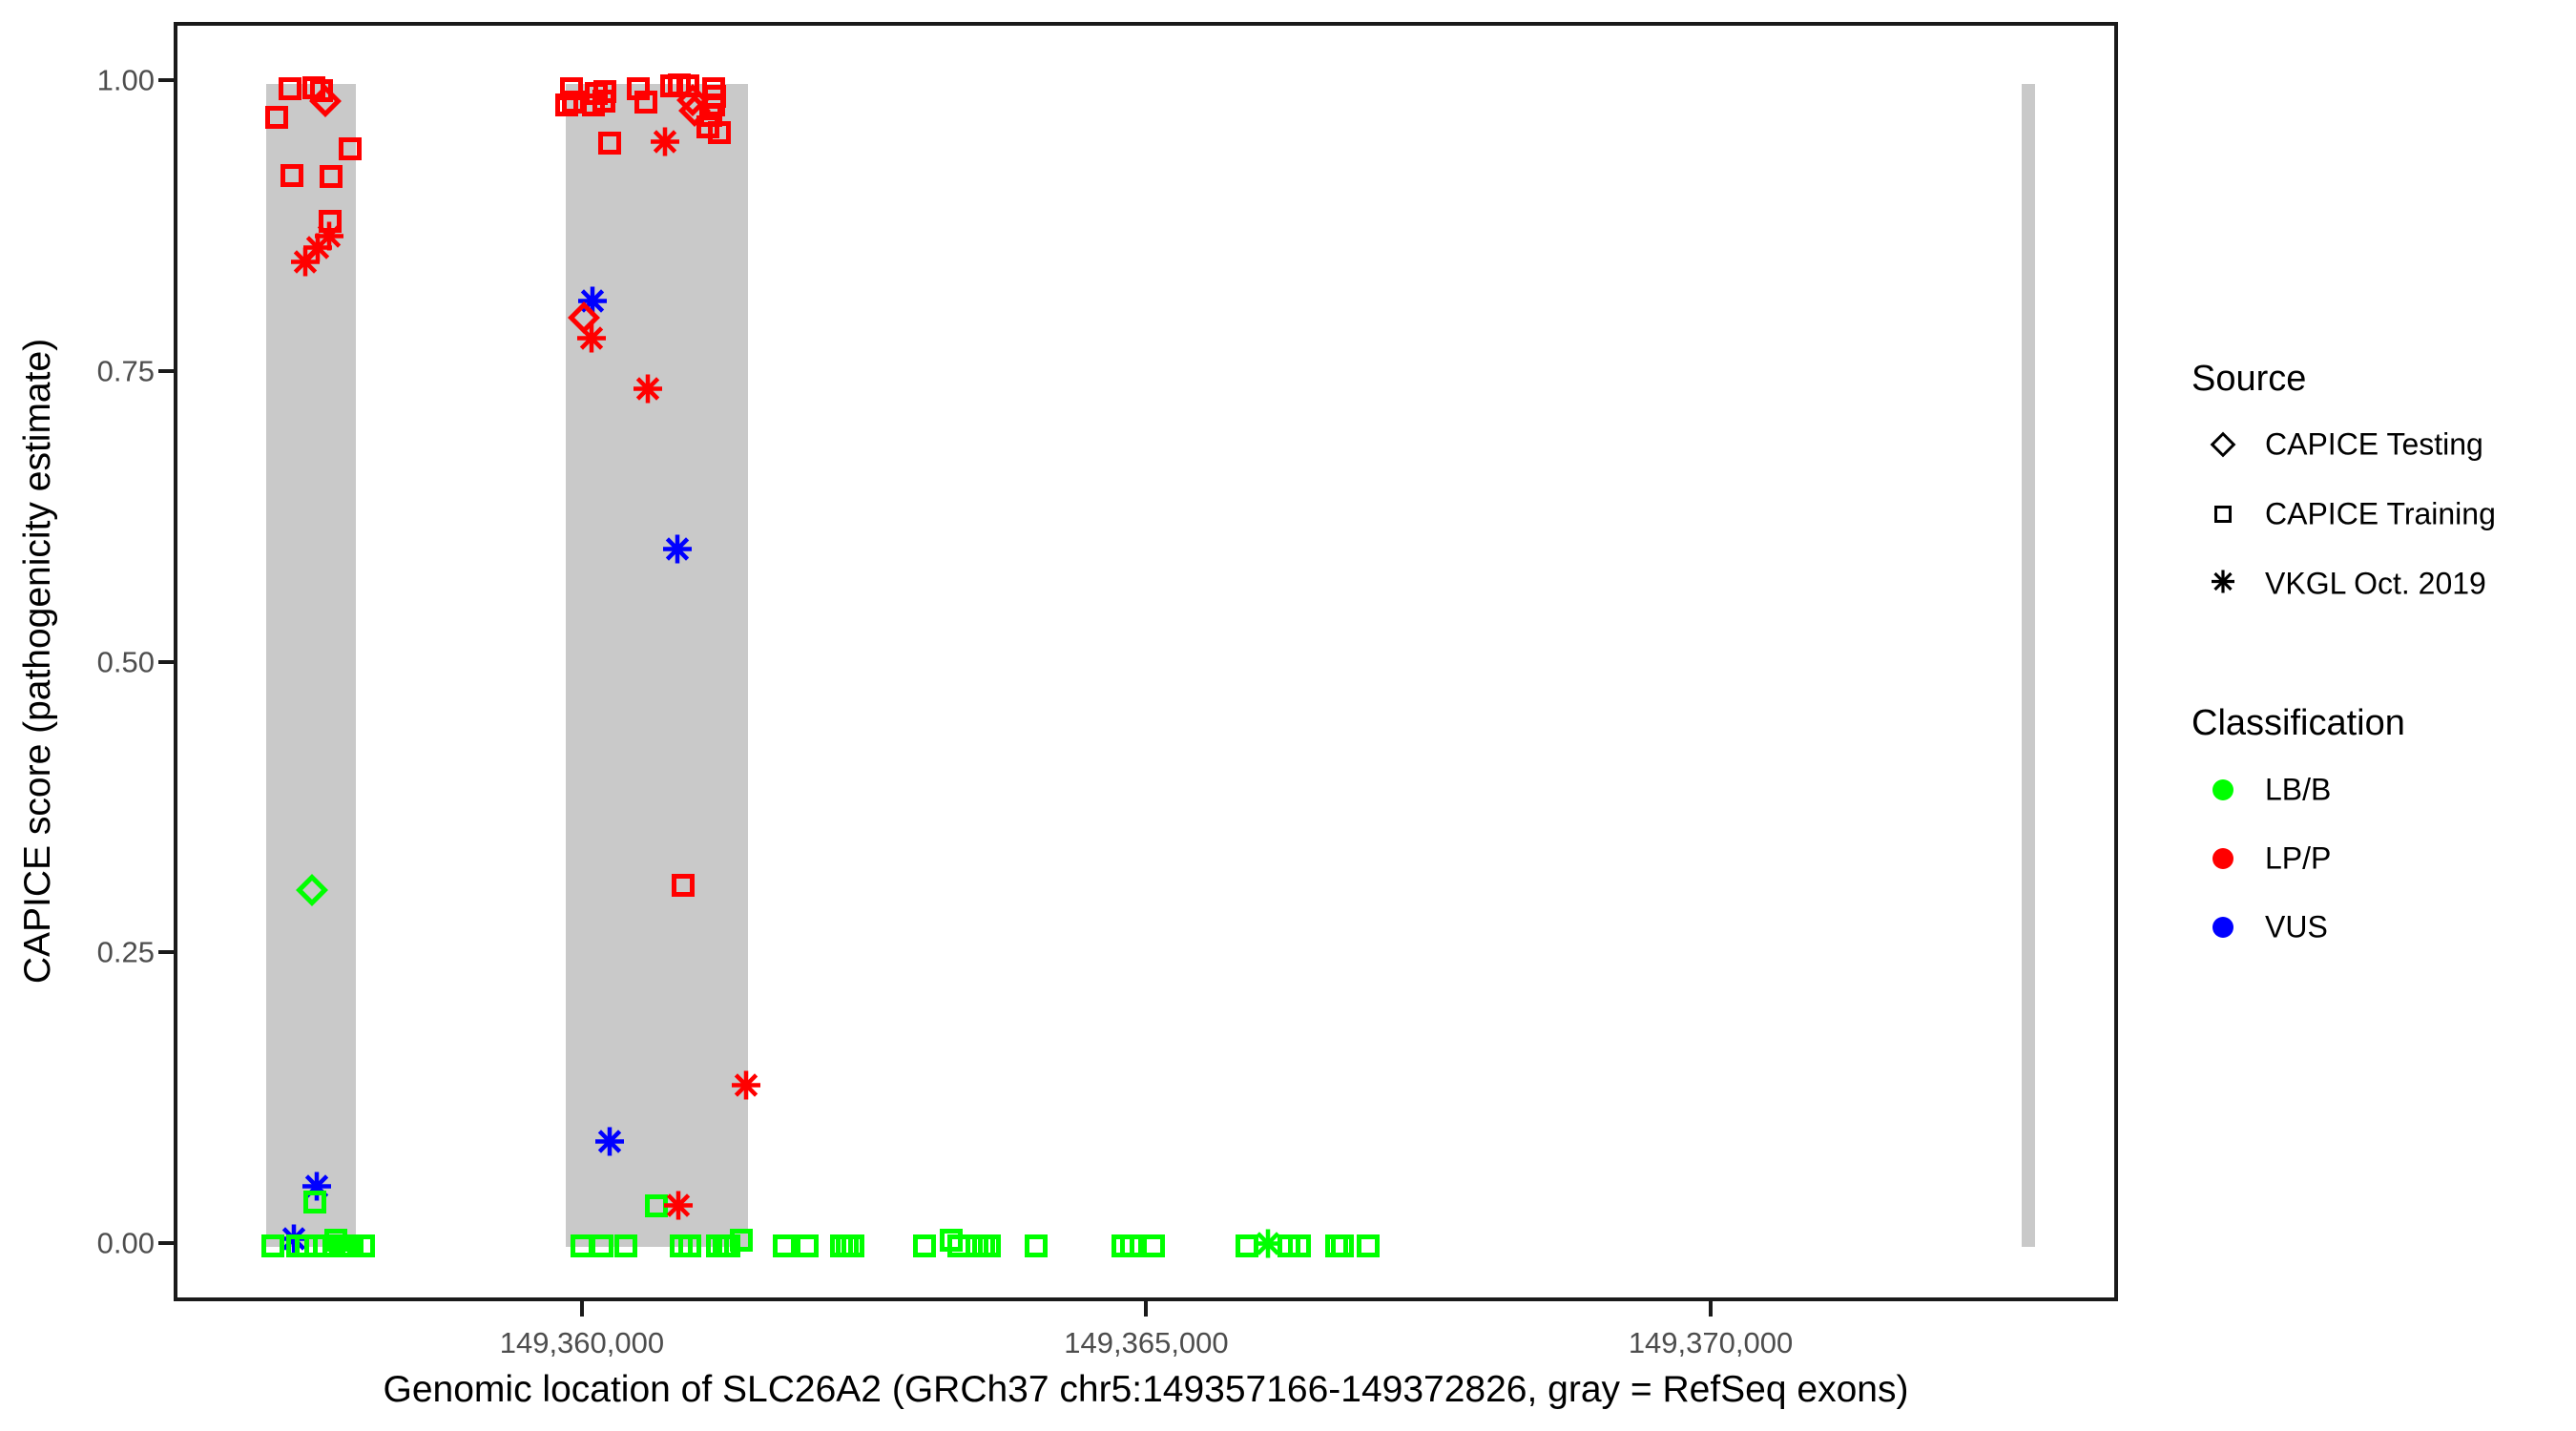 The height and width of the screenshot is (1431, 2576). I want to click on legend-key-asterisk-icon, so click(2223, 584).